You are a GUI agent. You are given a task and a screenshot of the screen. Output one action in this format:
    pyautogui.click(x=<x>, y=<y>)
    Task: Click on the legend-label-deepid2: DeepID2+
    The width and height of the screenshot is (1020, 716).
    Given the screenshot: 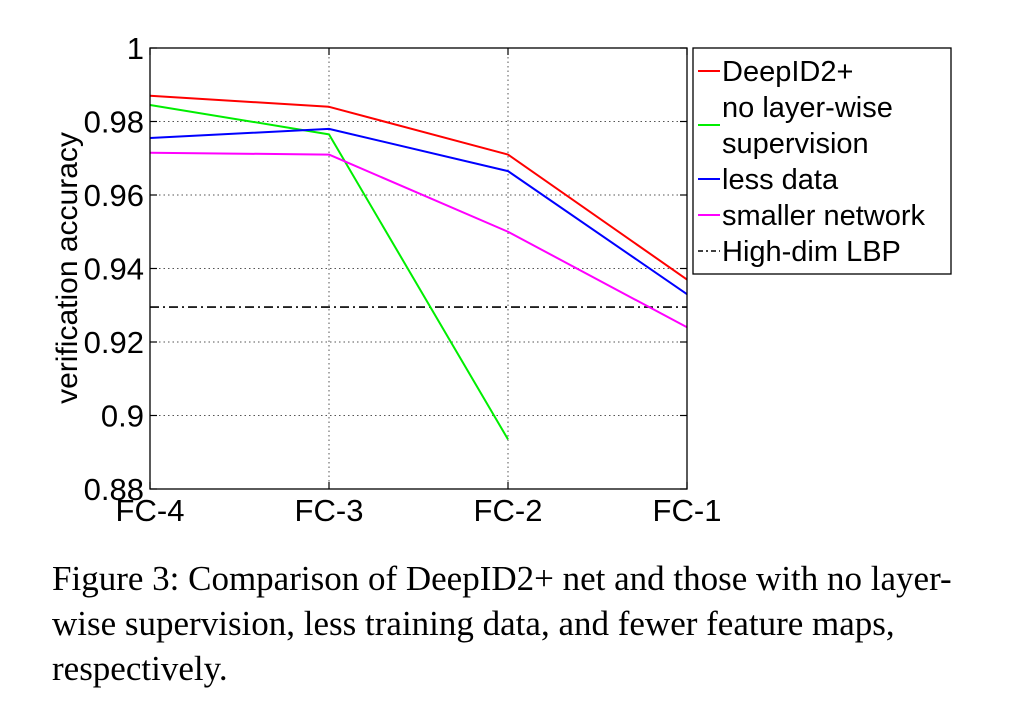 What is the action you would take?
    pyautogui.click(x=787, y=72)
    